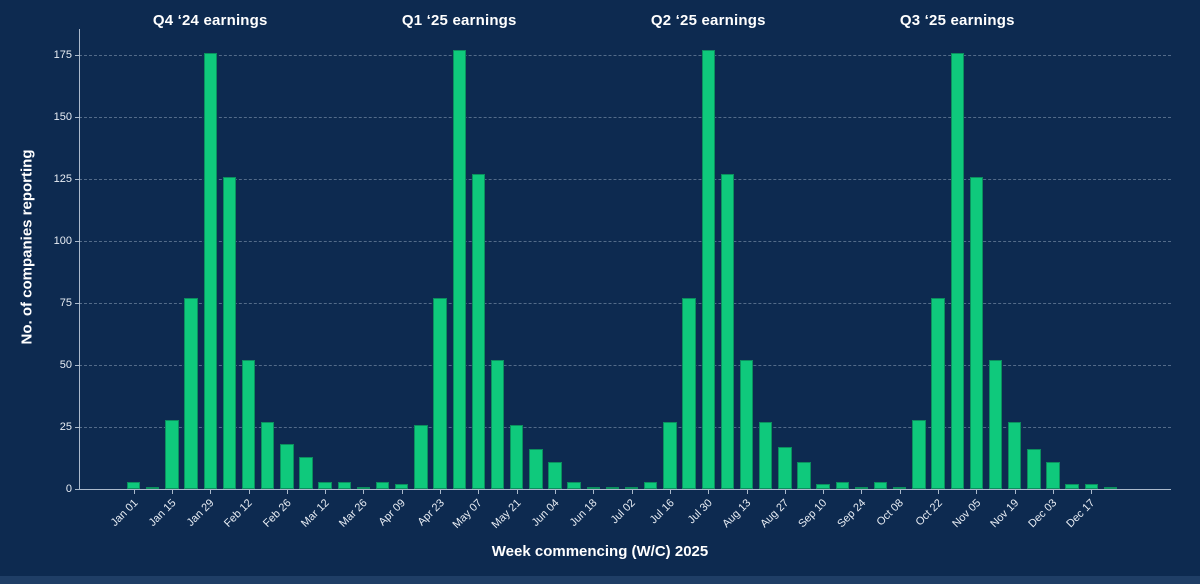 The image size is (1200, 584). I want to click on quarter-label: Q4 ‘24 earnings, so click(210, 20).